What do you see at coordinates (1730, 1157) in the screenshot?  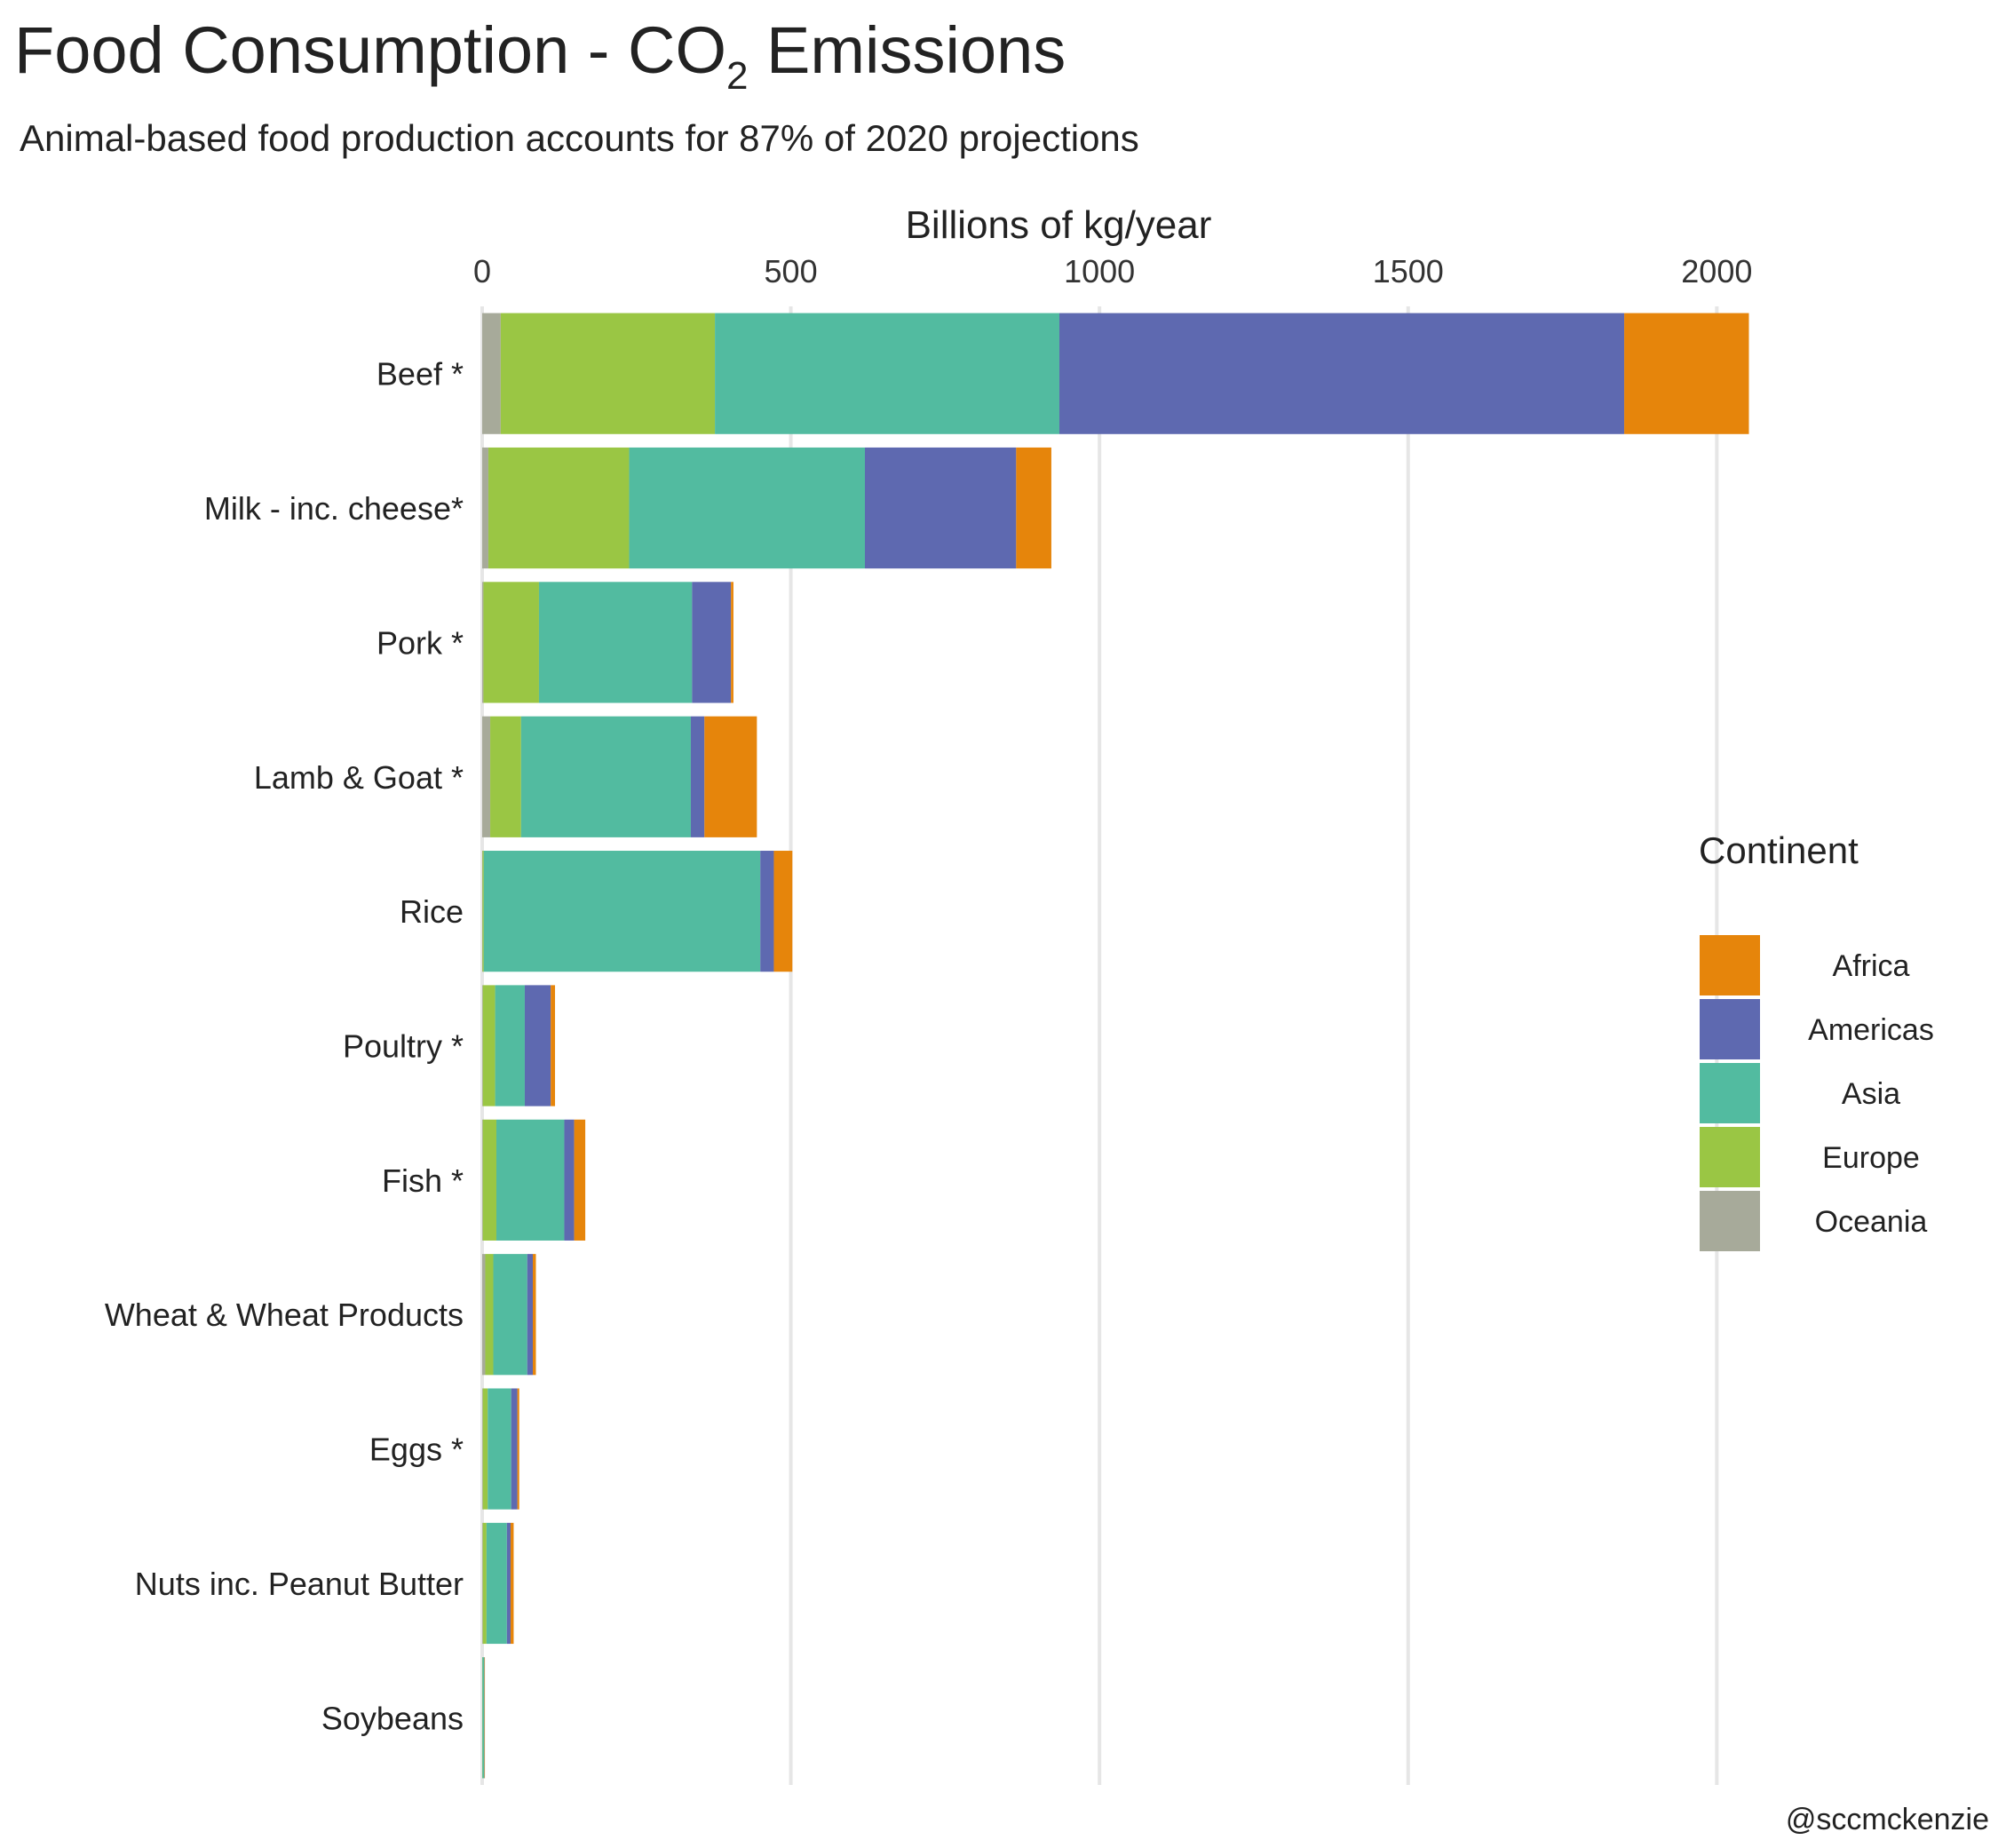 I see `legend-swatch-europe` at bounding box center [1730, 1157].